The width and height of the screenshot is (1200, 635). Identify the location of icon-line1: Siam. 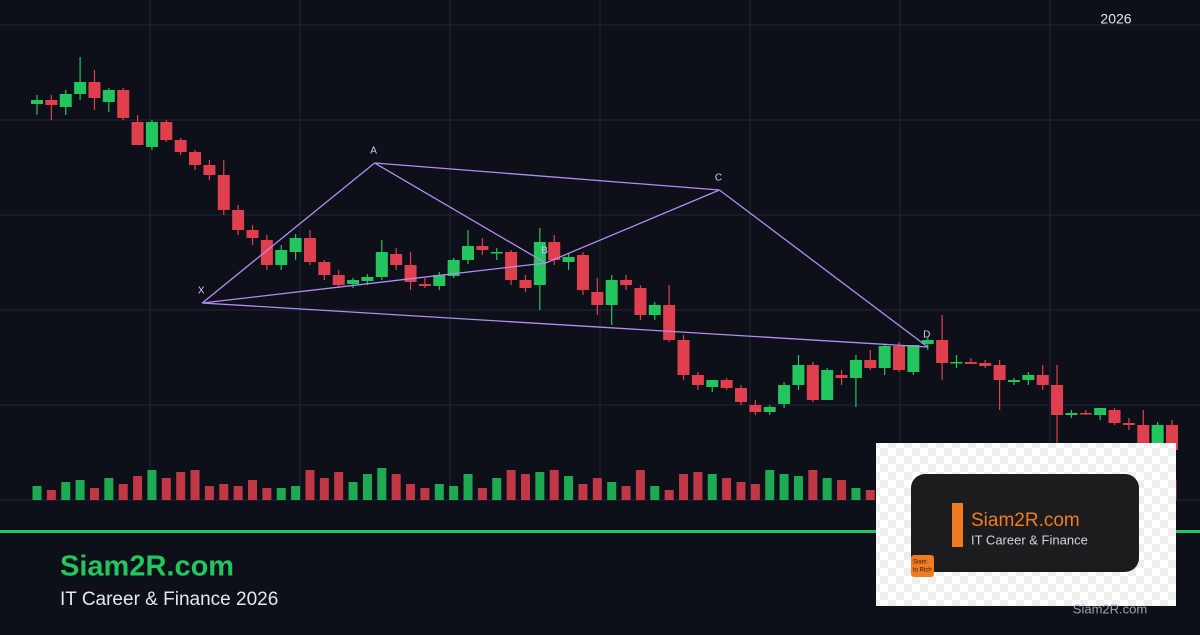
(920, 563).